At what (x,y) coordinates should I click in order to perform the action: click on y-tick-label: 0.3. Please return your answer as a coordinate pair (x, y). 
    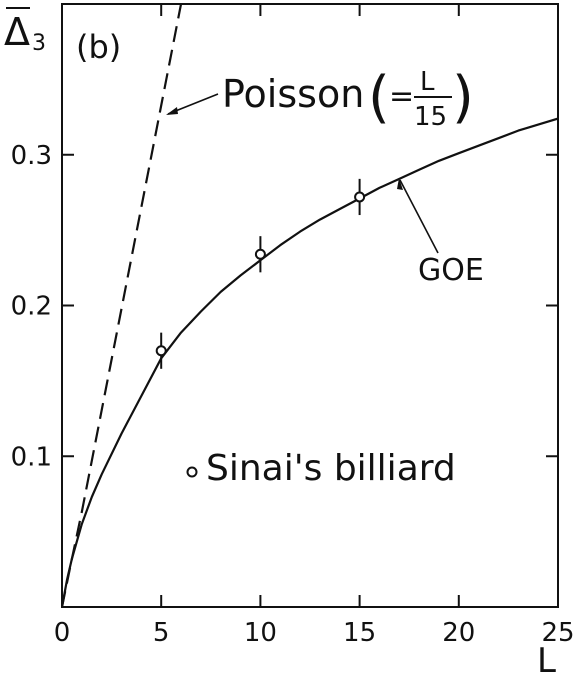
    Looking at the image, I should click on (31, 156).